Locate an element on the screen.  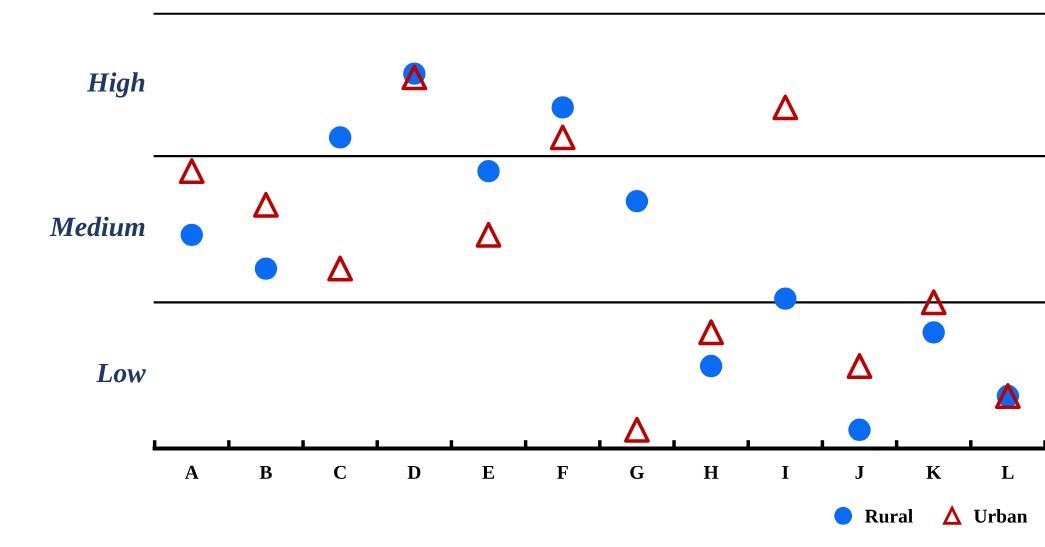
text: Medium is located at coordinates (97, 226).